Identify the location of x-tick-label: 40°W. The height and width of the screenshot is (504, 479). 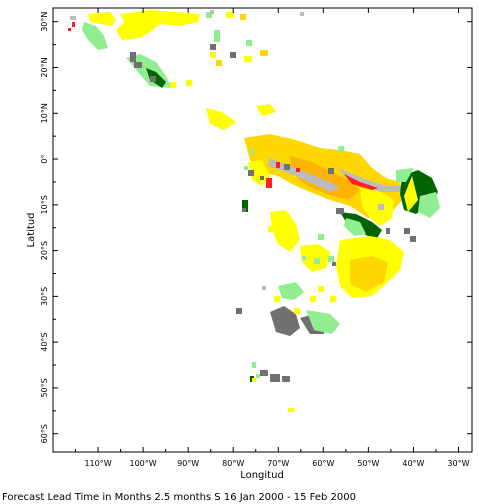
(413, 463).